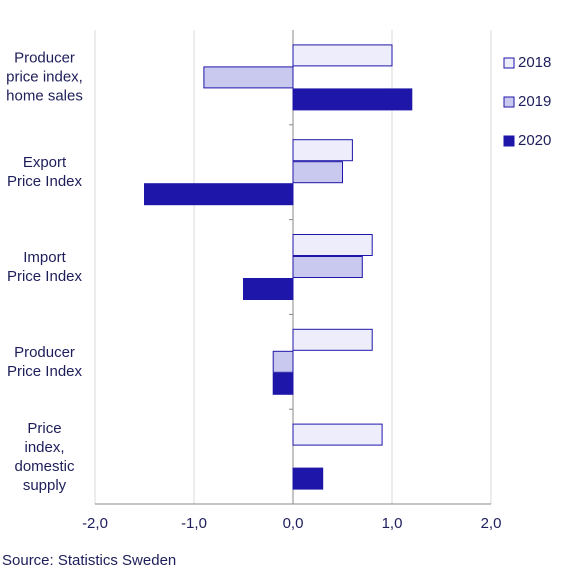 The width and height of the screenshot is (567, 570). I want to click on legend-label: 2019, so click(534, 101).